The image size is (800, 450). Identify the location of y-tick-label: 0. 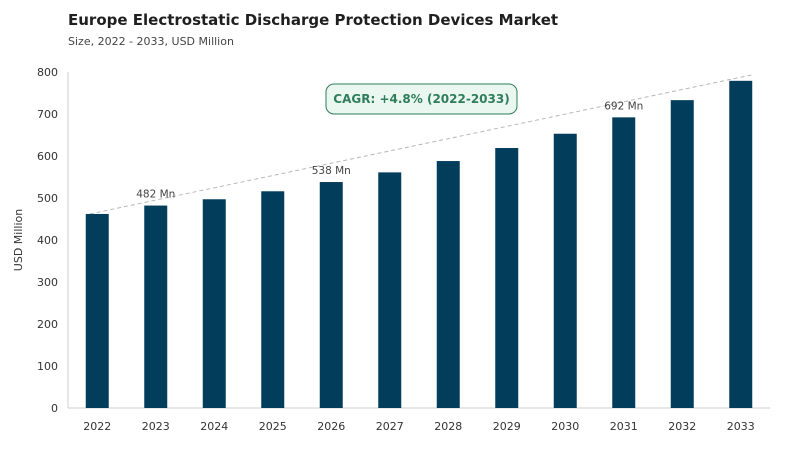
(54, 408).